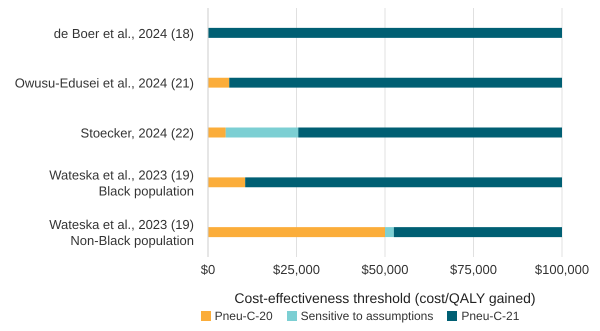 The image size is (600, 331). What do you see at coordinates (367, 316) in the screenshot?
I see `legend-label: Sensitive to assumptions` at bounding box center [367, 316].